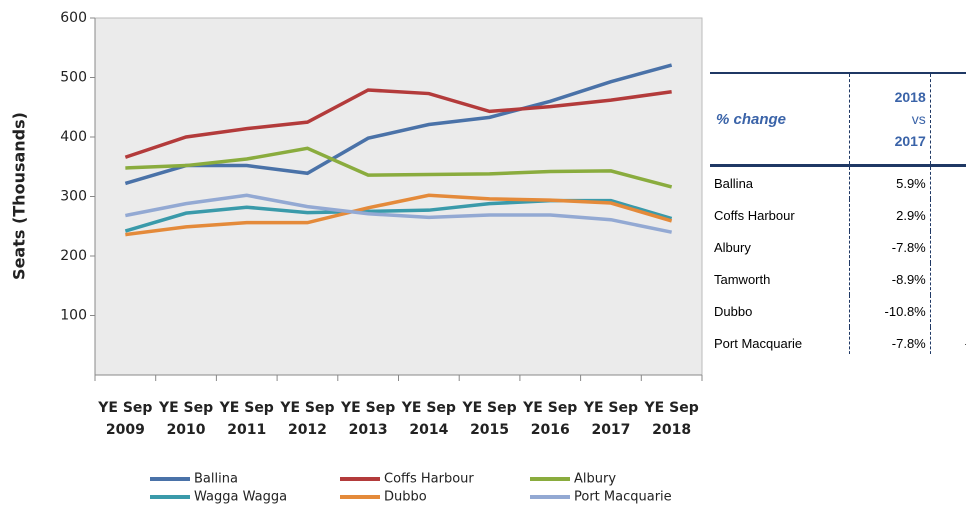  I want to click on legend-label: Port Macquarie, so click(623, 497).